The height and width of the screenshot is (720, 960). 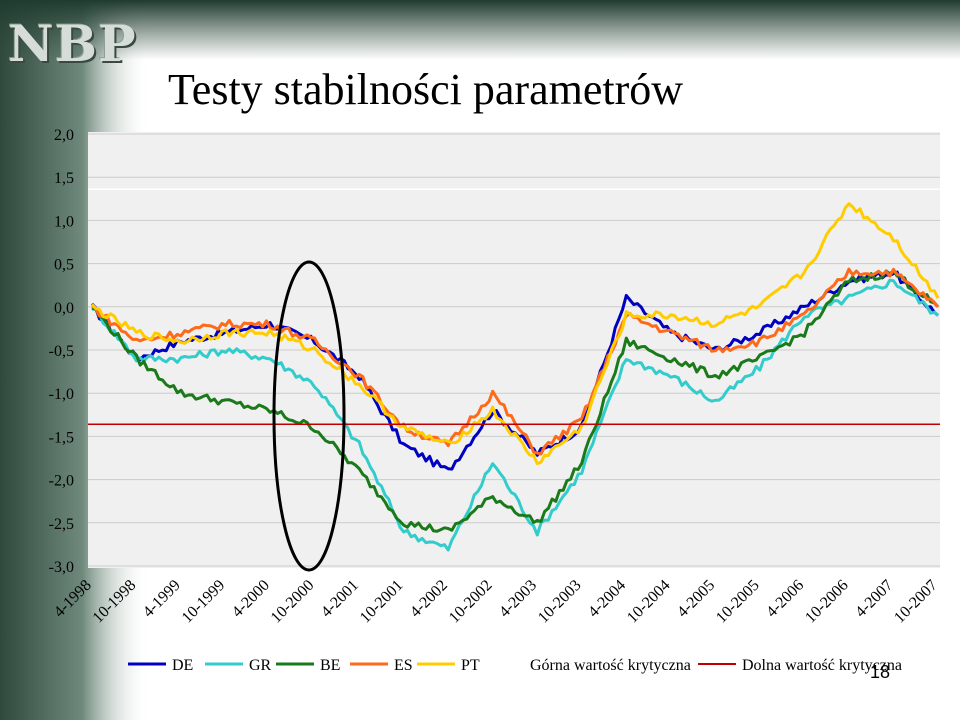 I want to click on x-tick-label: 4-2006, so click(x=785, y=599).